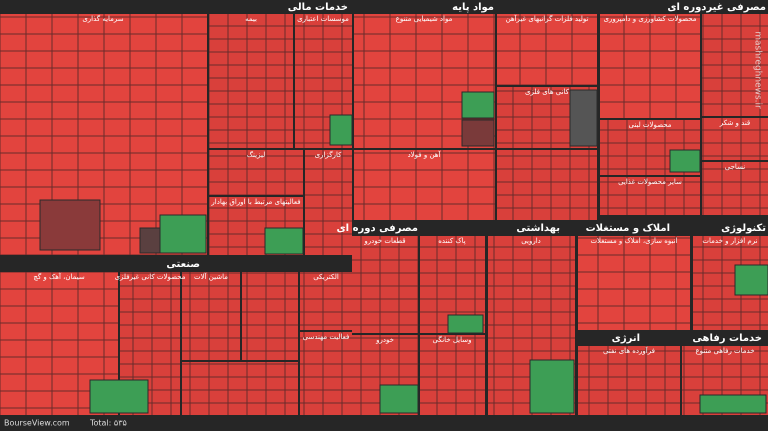 This screenshot has width=768, height=431. I want to click on group-label: الکتریکی, so click(326, 277).